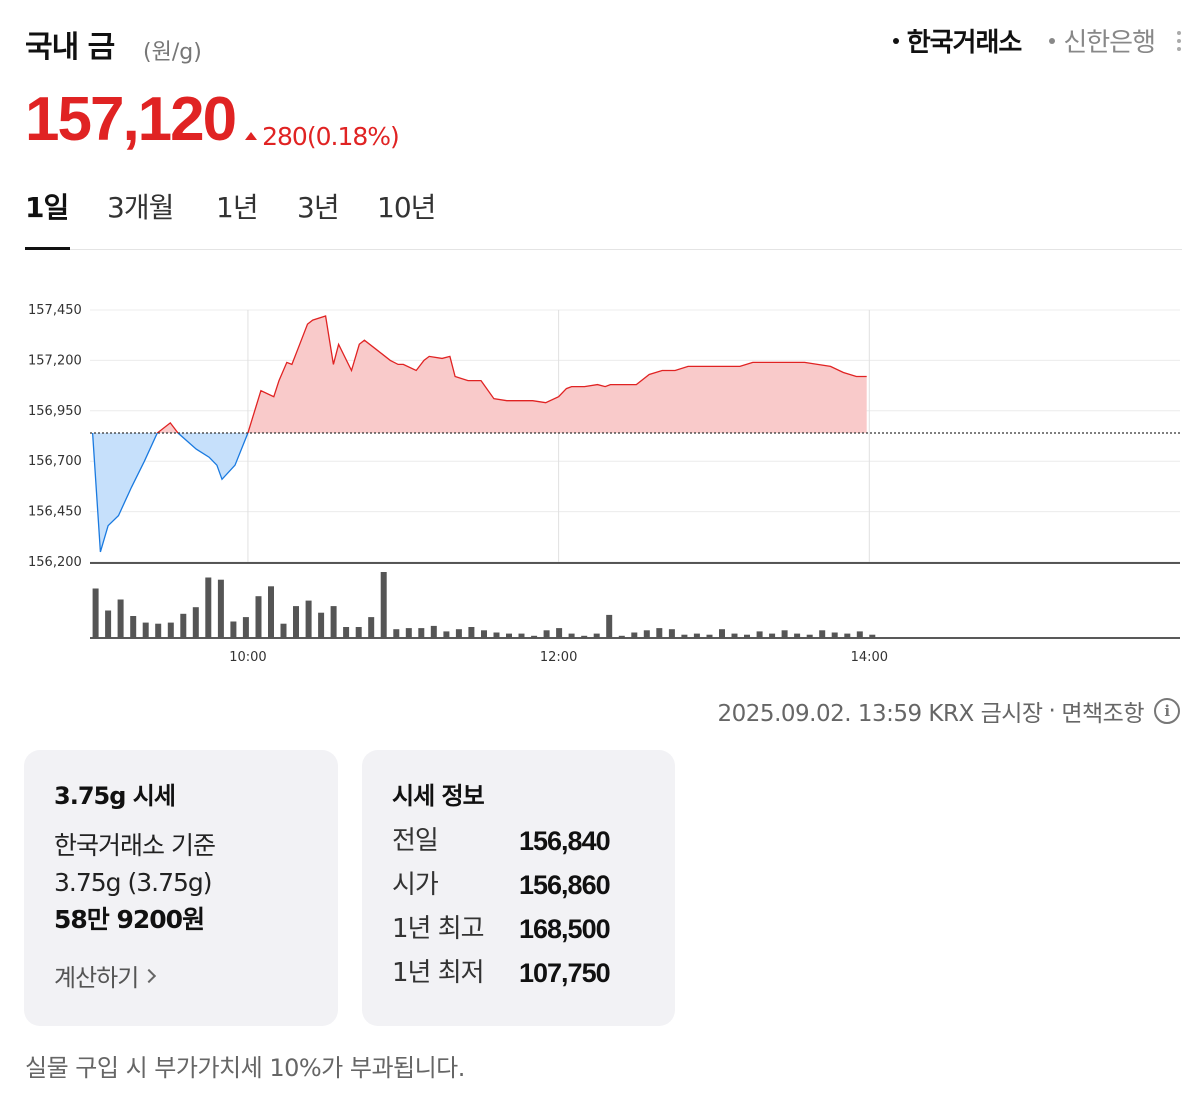  I want to click on info-value: 168,500, so click(565, 929).